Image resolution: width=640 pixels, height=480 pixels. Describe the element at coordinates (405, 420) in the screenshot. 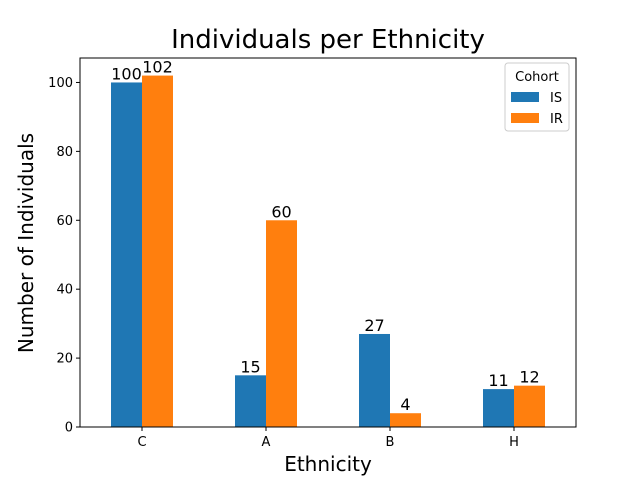

I see `bar-ir-b` at that location.